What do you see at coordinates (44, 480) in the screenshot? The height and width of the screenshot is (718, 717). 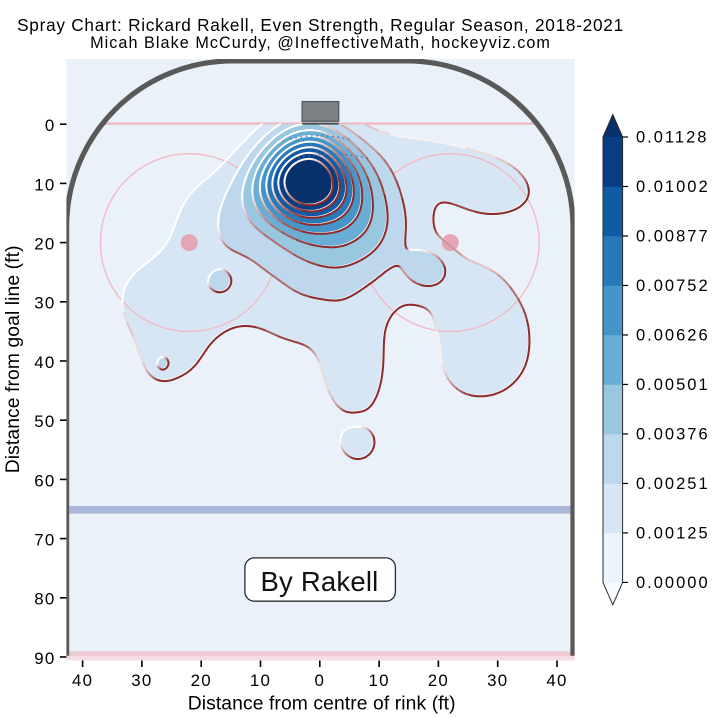 I see `svg-text: 60` at bounding box center [44, 480].